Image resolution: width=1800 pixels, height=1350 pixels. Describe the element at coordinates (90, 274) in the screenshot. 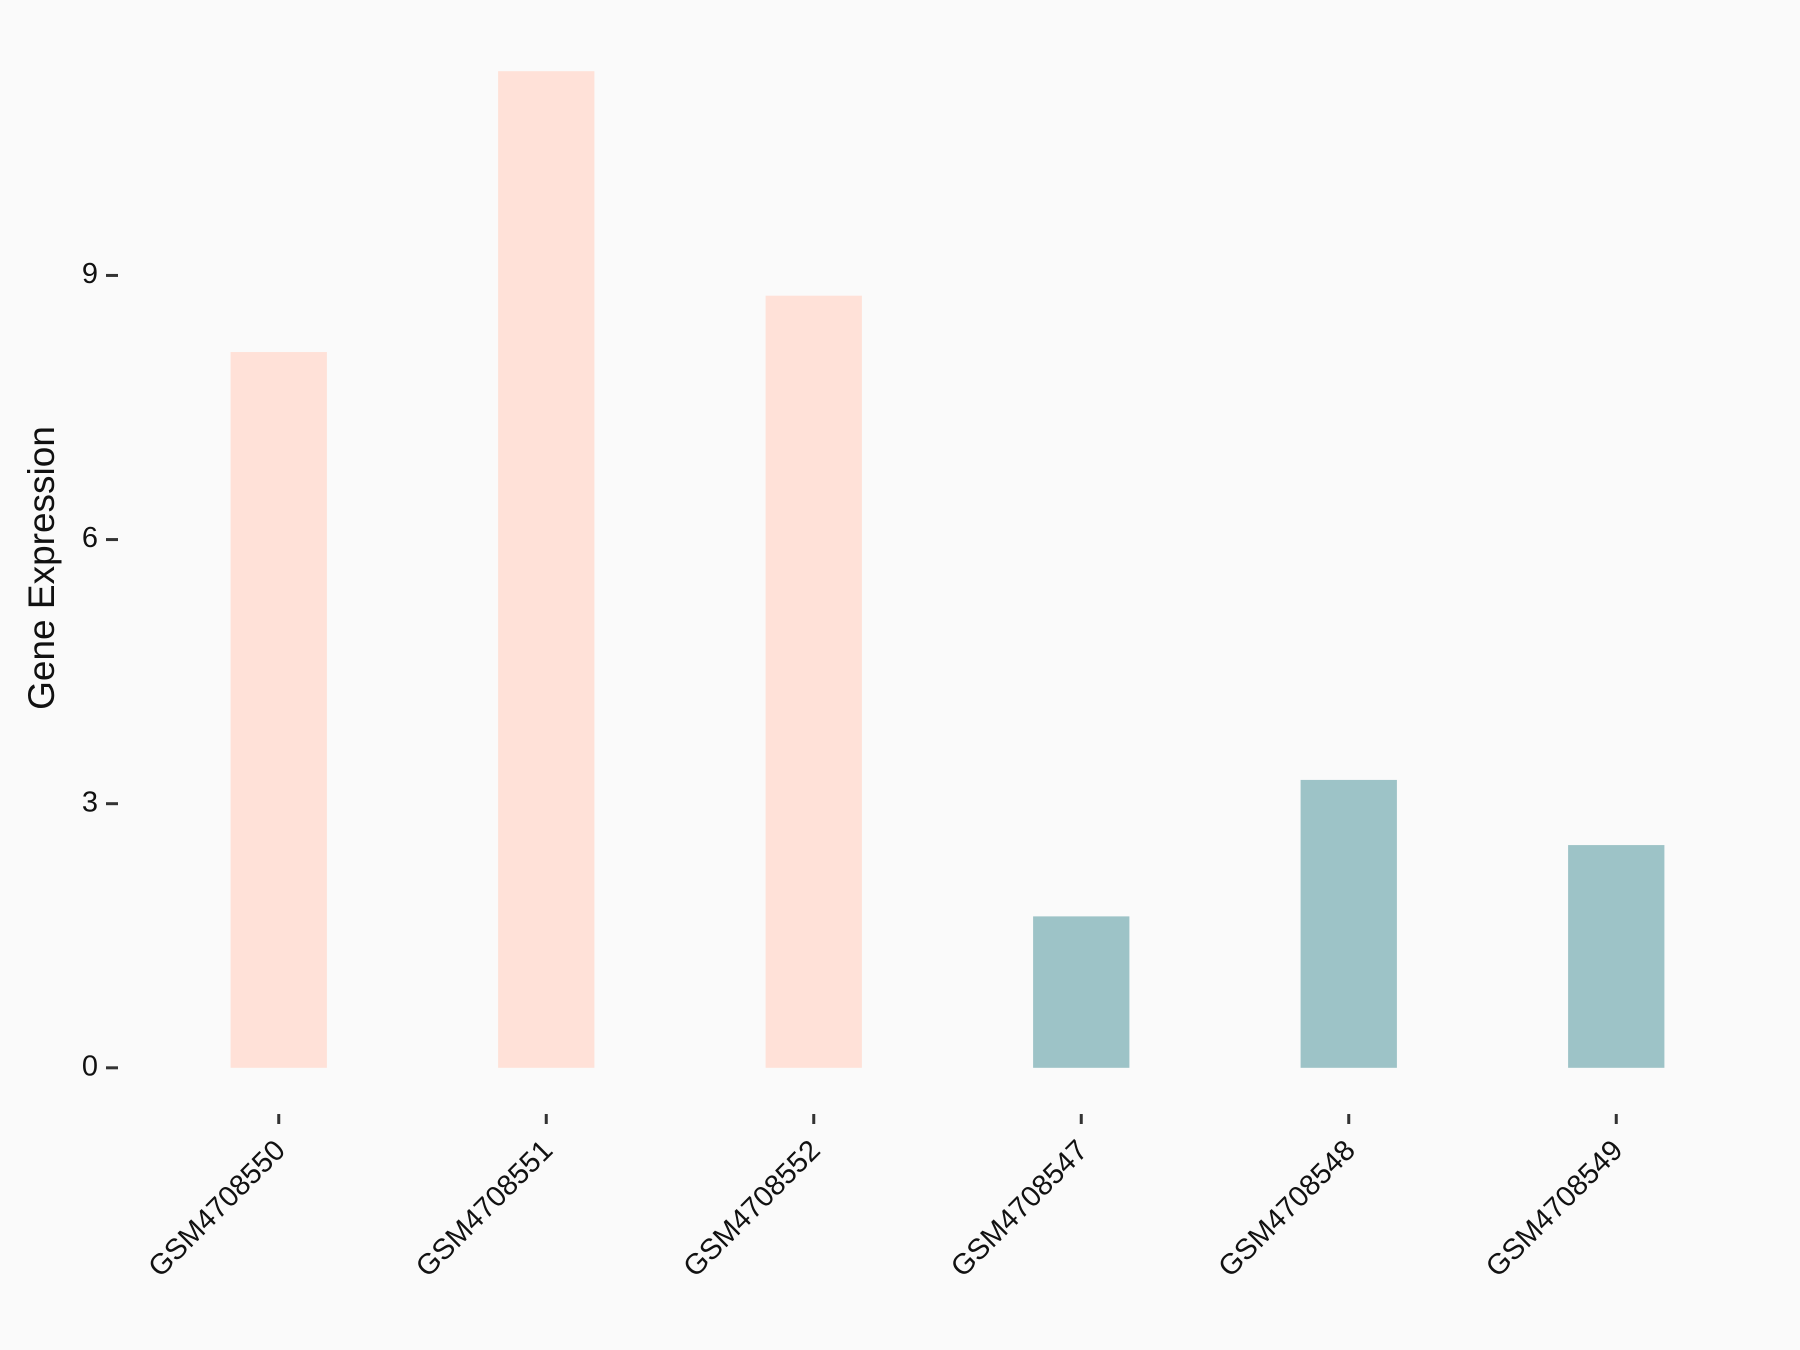

I see `y-tick-label: 9` at that location.